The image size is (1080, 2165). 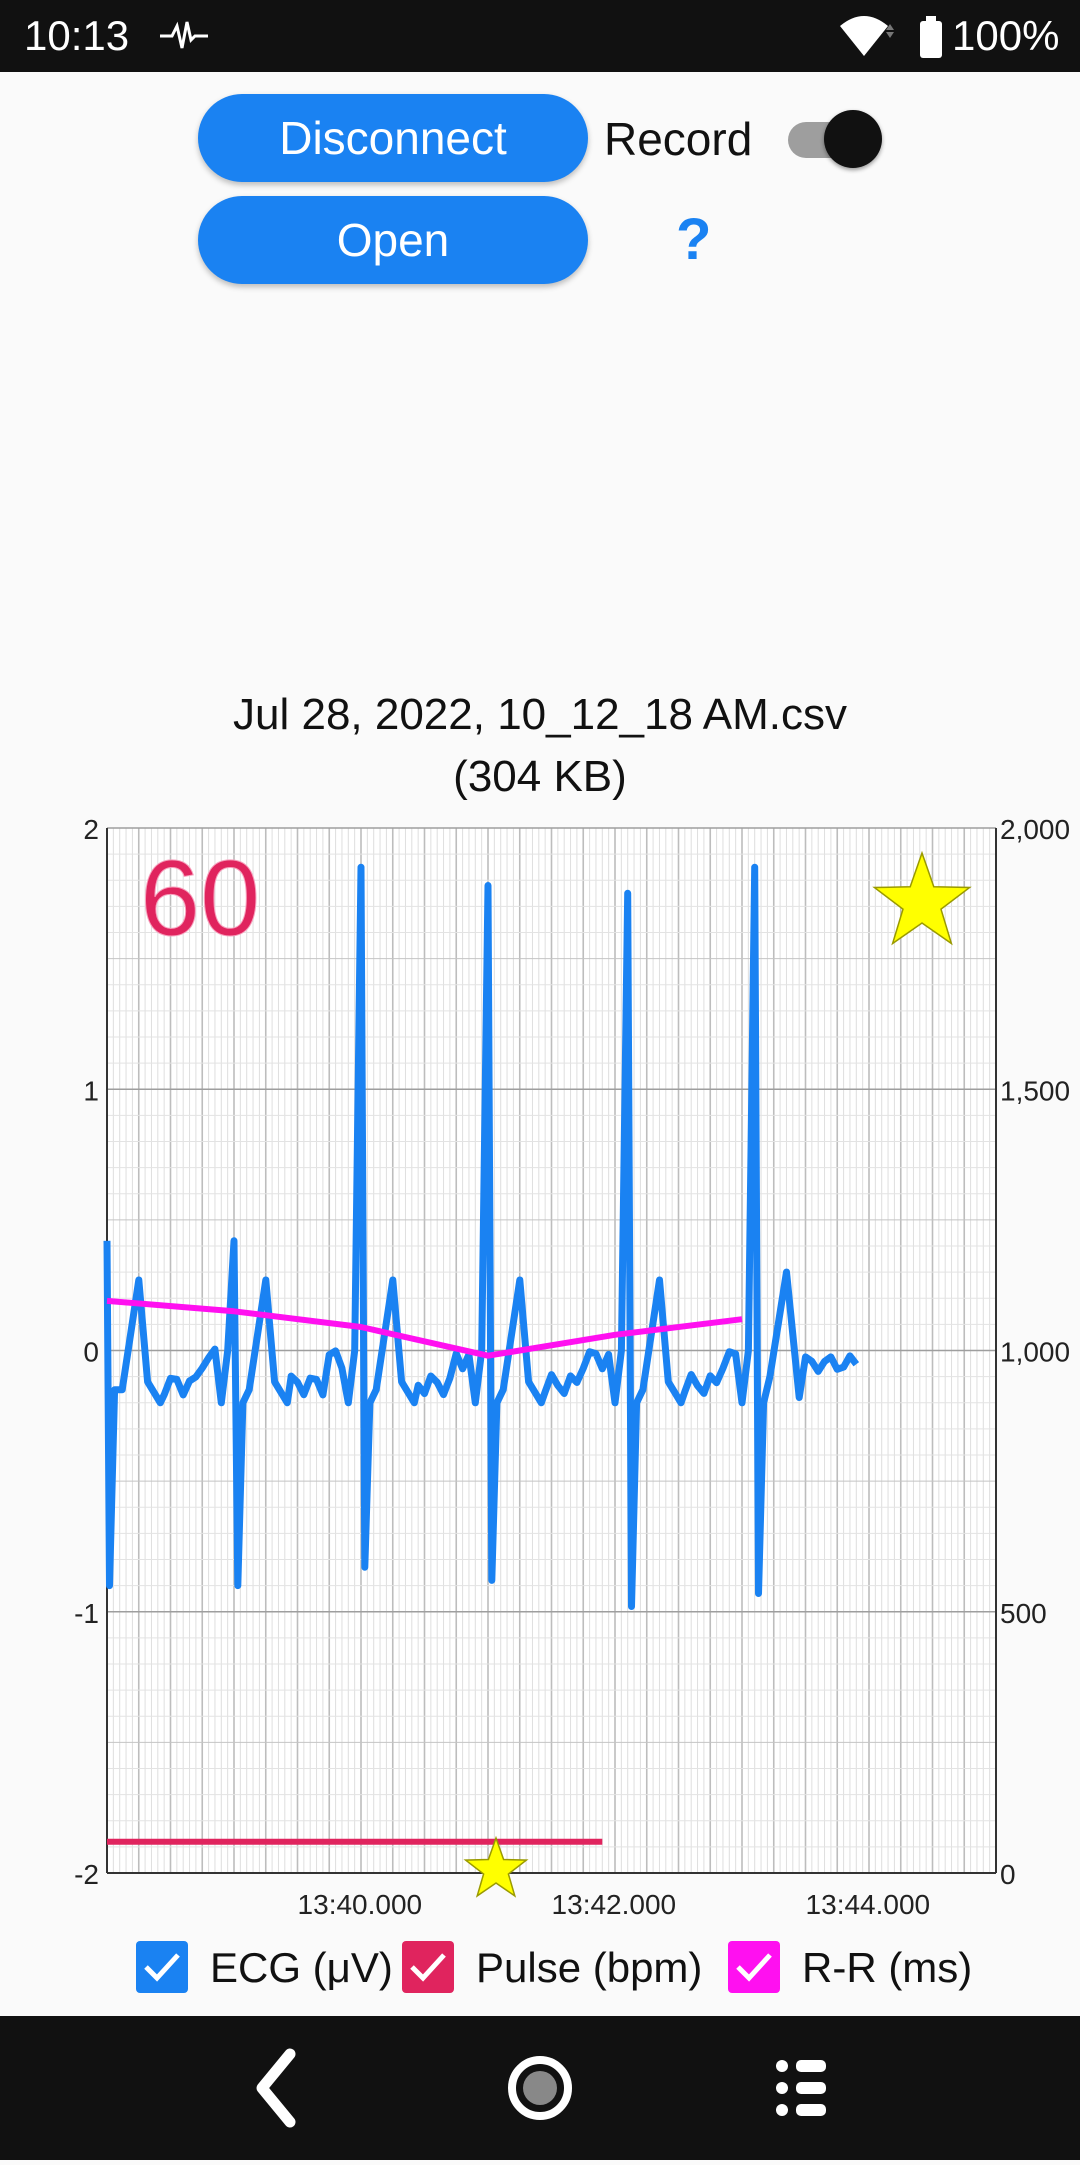 I want to click on y-left-tick-label: 2, so click(x=91, y=829).